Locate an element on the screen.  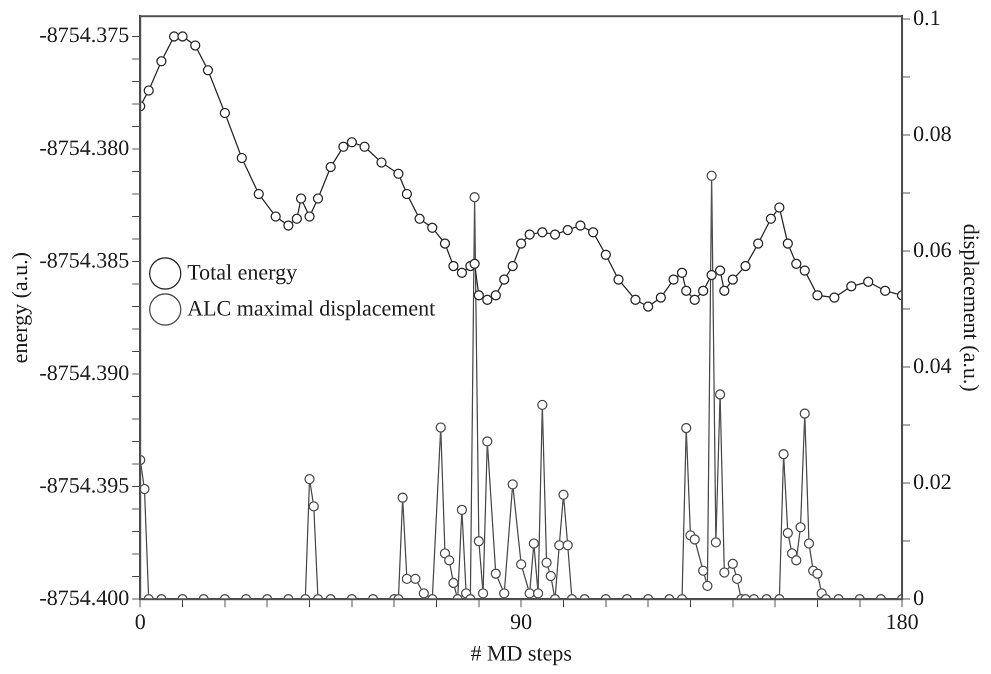
legend-label: ALC maximal displacement is located at coordinates (311, 307).